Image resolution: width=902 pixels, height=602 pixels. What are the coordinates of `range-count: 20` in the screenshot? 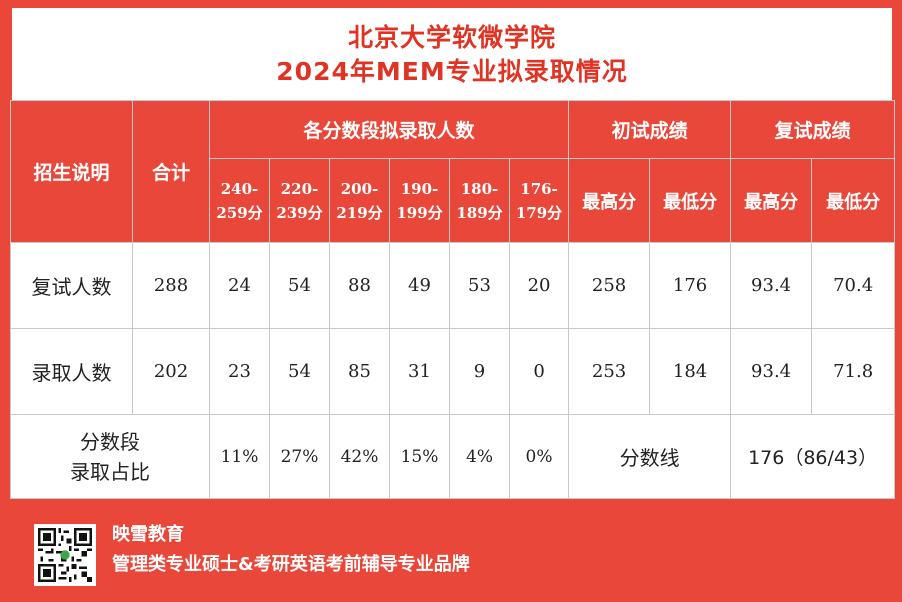 It's located at (539, 285).